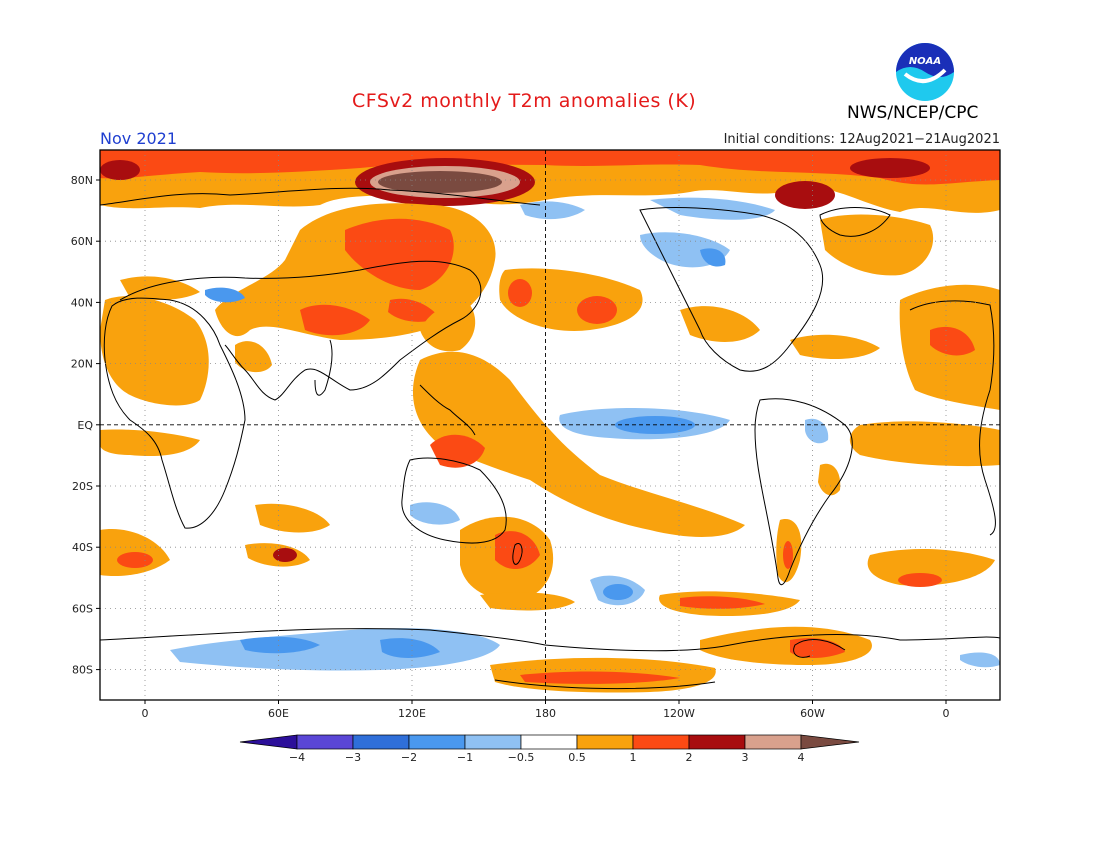 This screenshot has height=850, width=1100. I want to click on colorbar: −4 −3 −2 −1 −0.5 0.5 1 2 3 4, so click(549, 749).